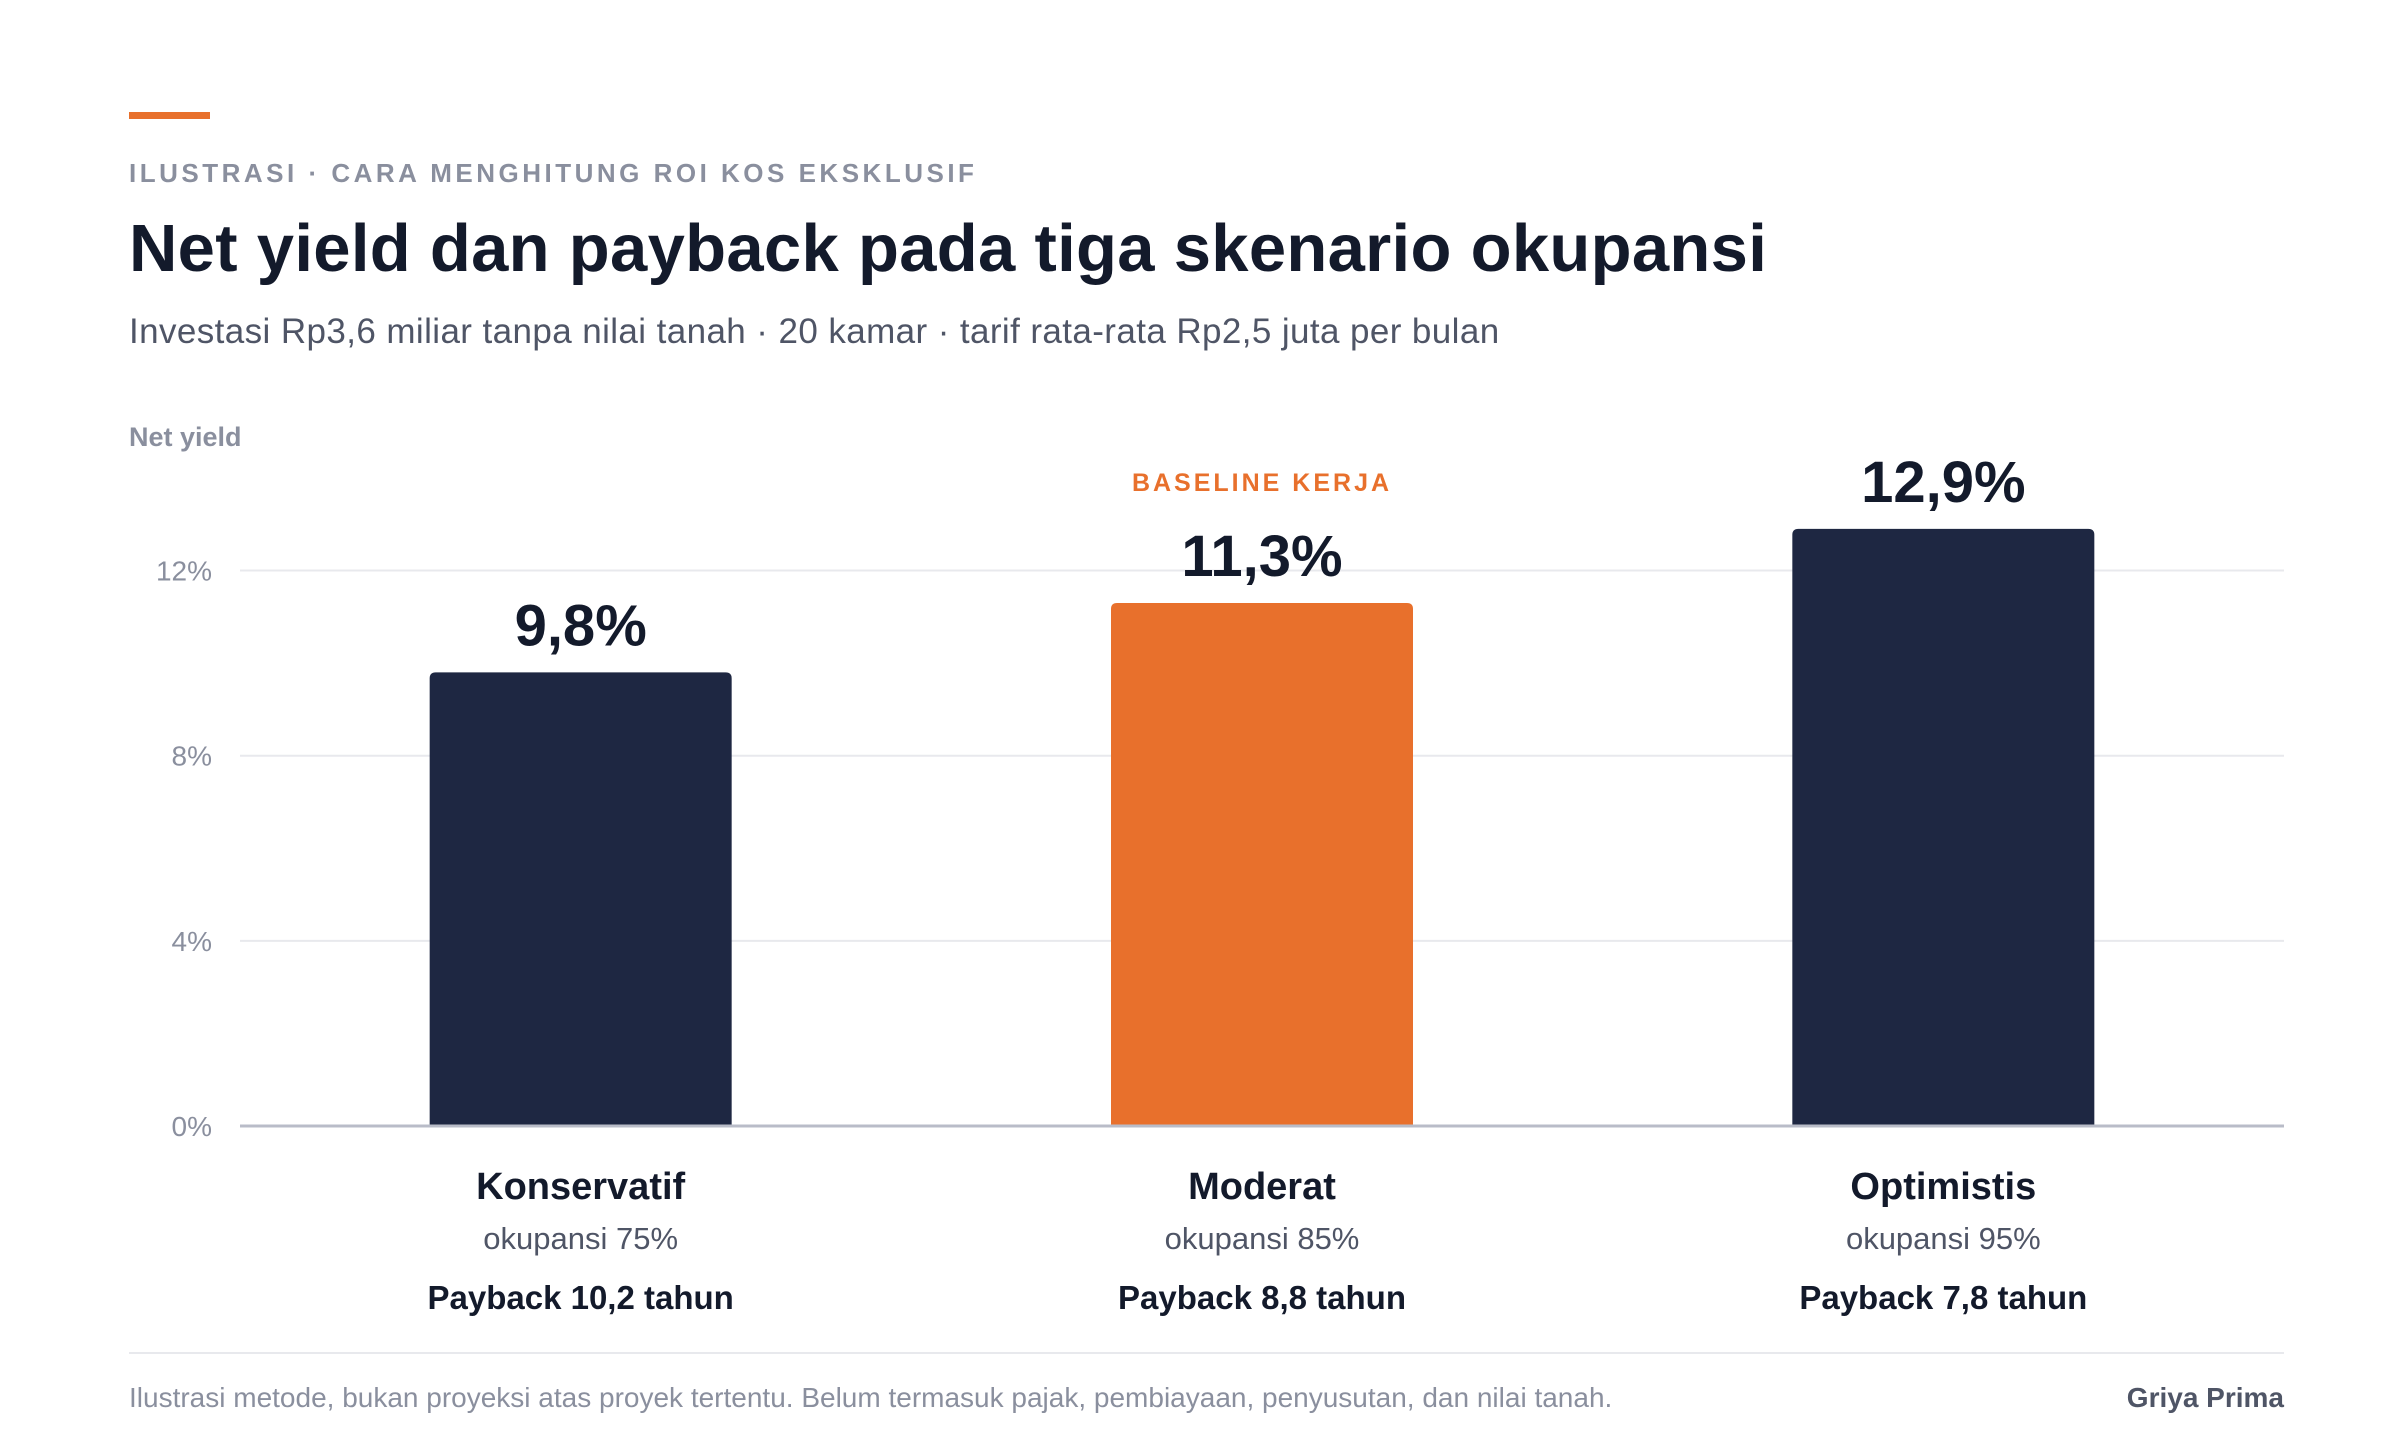 This screenshot has height=1440, width=2400. I want to click on y-tick-label: 4%, so click(192, 941).